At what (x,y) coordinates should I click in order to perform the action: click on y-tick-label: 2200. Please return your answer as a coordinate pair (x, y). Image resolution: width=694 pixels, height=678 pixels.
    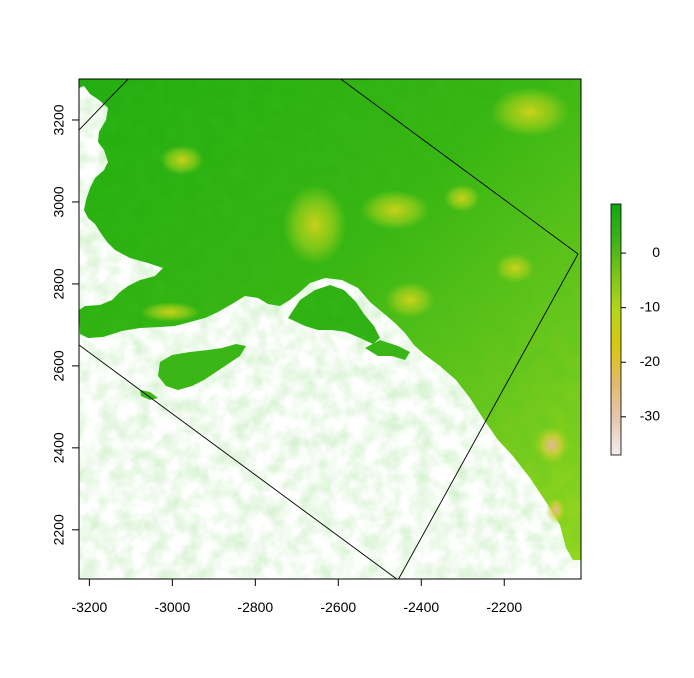
    Looking at the image, I should click on (59, 529).